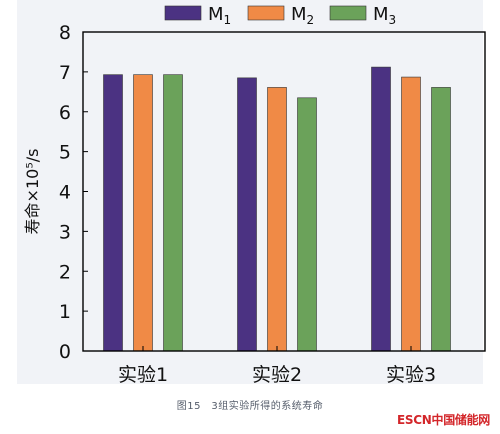 This screenshot has height=434, width=500. Describe the element at coordinates (143, 375) in the screenshot. I see `x-tick-label: 实验1` at that location.